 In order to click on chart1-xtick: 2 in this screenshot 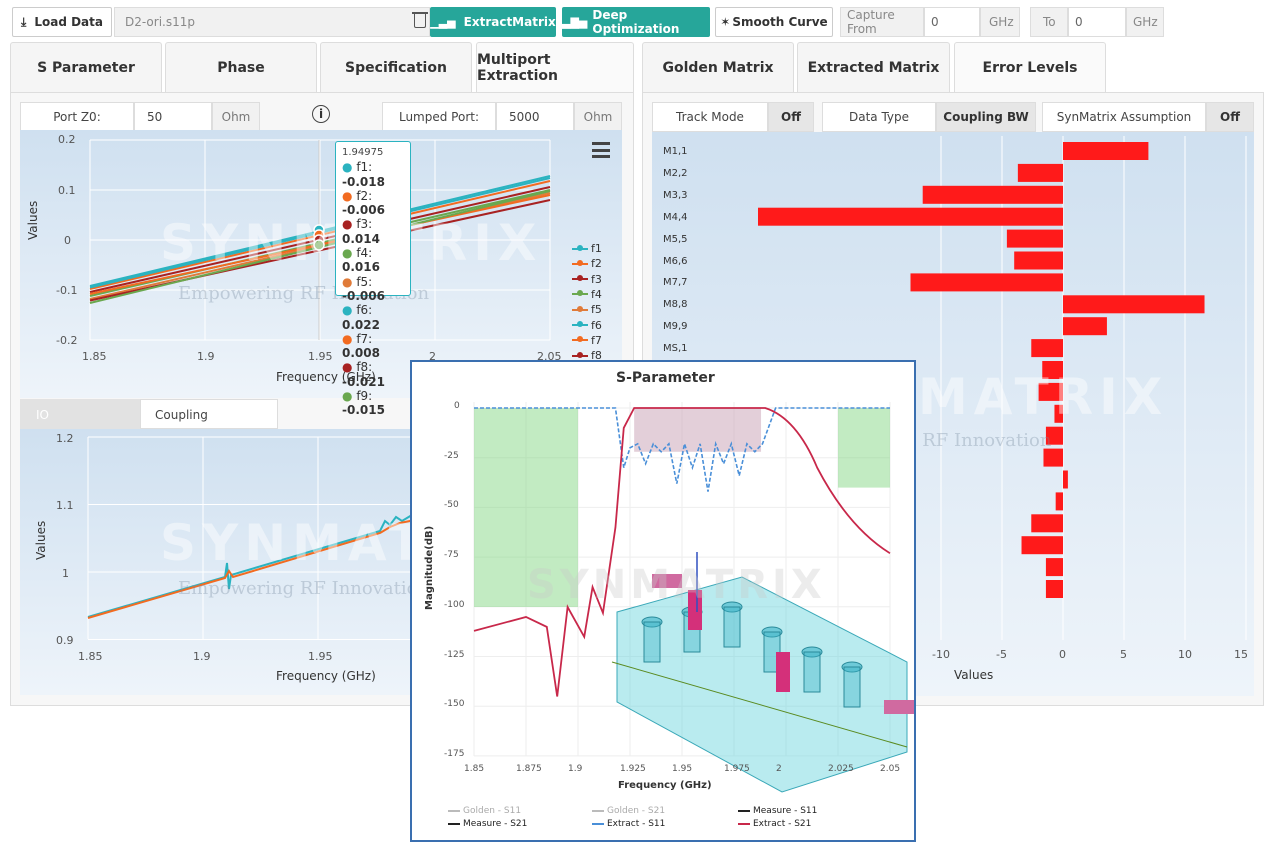, I will do `click(432, 356)`.